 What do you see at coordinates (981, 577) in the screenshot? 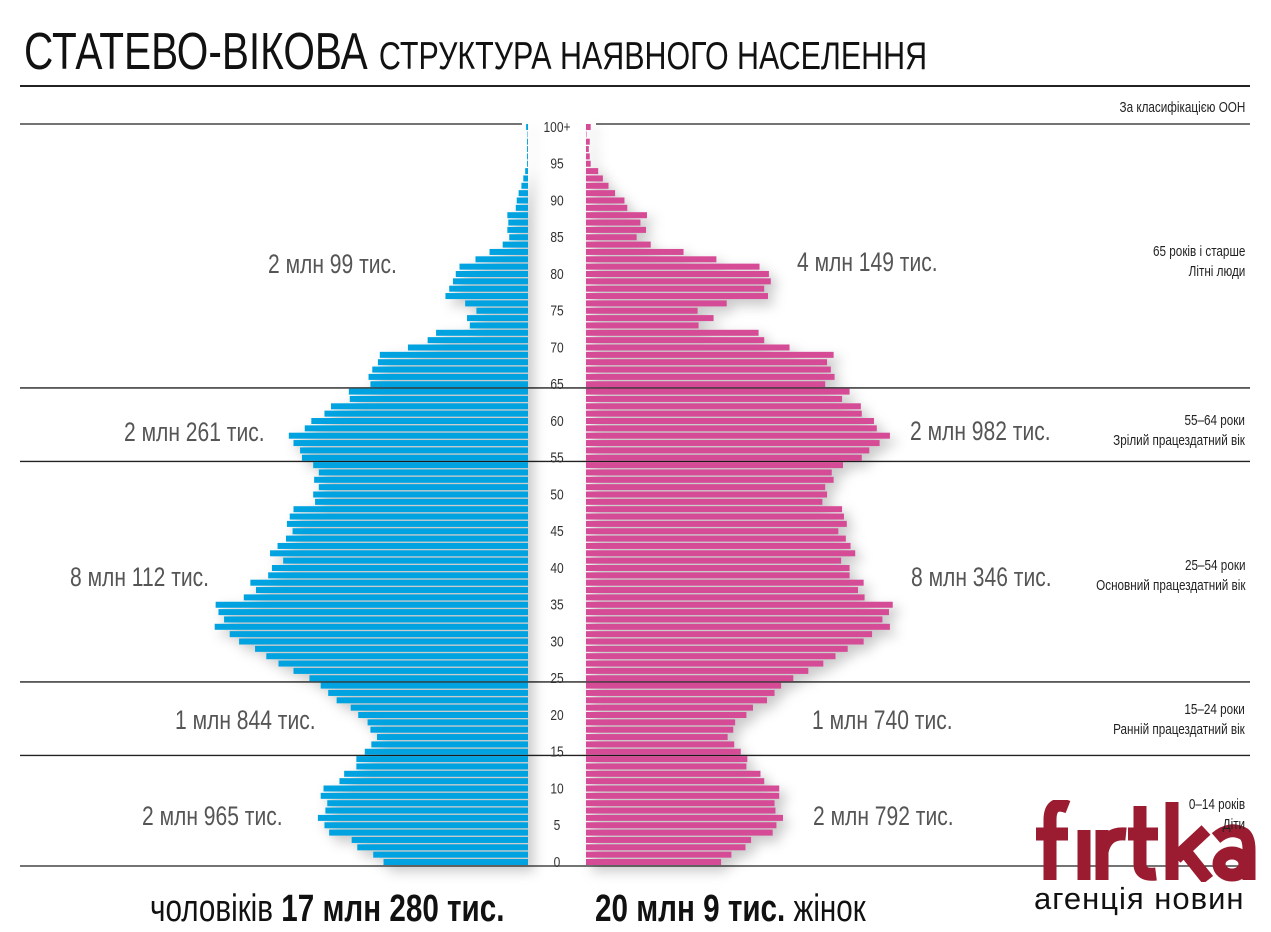
I see `female-group-label-25-54: 8 млн 346 тис.` at bounding box center [981, 577].